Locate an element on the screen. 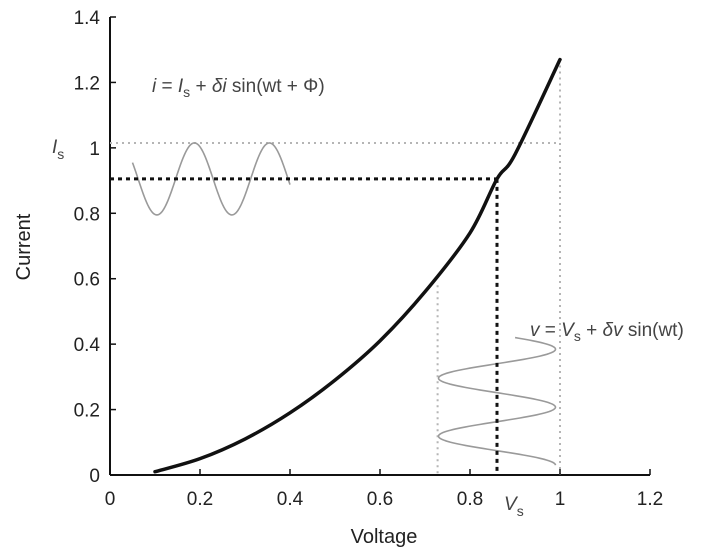  voltage-eq-V: V is located at coordinates (568, 330).